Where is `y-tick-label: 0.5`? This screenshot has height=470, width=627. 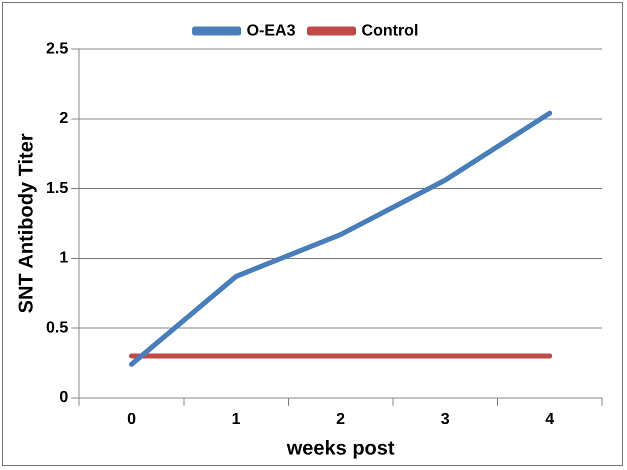
y-tick-label: 0.5 is located at coordinates (57, 327).